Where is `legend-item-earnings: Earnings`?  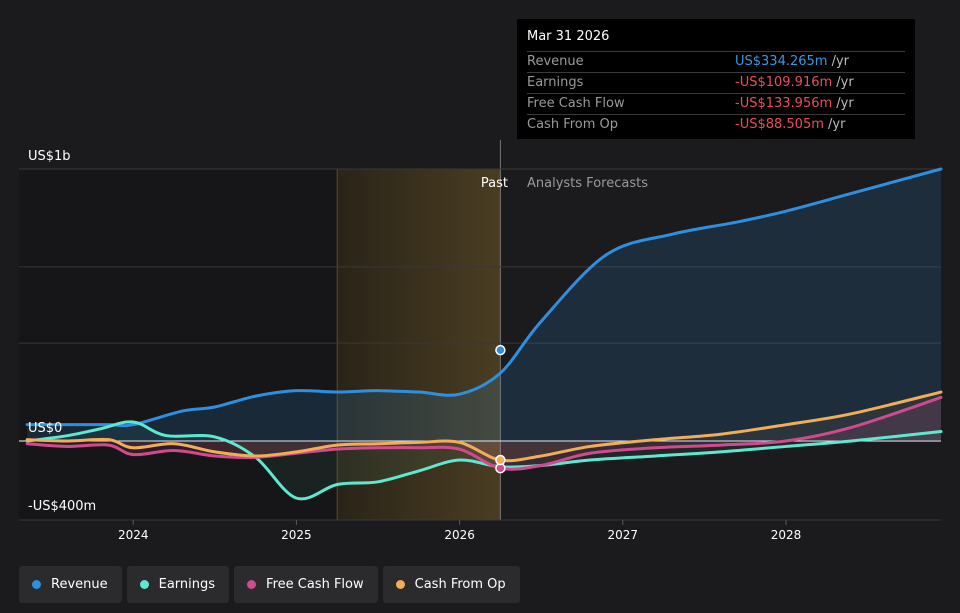 legend-item-earnings: Earnings is located at coordinates (178, 584).